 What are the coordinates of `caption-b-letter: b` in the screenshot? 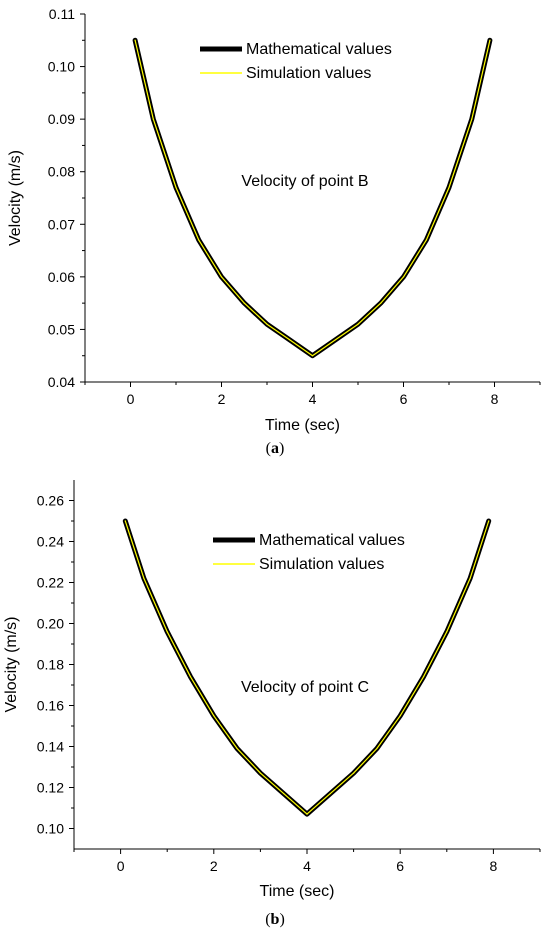 It's located at (275, 919).